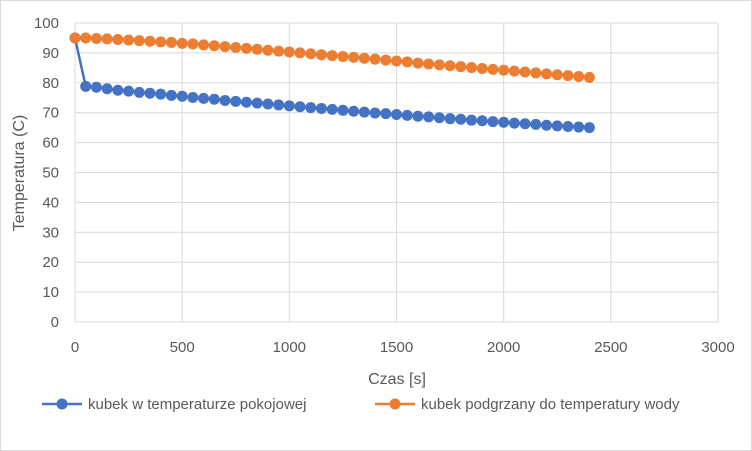  Describe the element at coordinates (182, 347) in the screenshot. I see `x-tick-label: 500` at that location.